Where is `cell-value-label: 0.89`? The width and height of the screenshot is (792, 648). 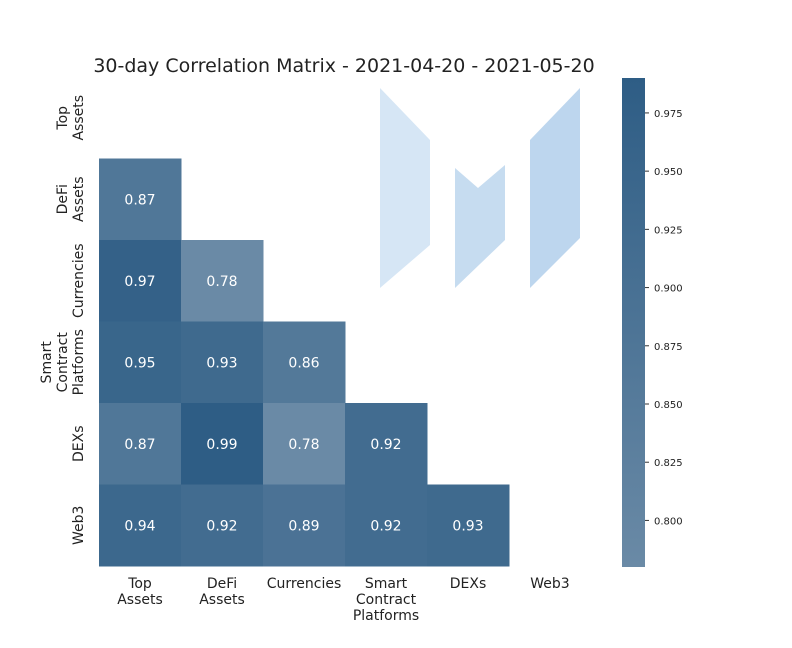 cell-value-label: 0.89 is located at coordinates (303, 526).